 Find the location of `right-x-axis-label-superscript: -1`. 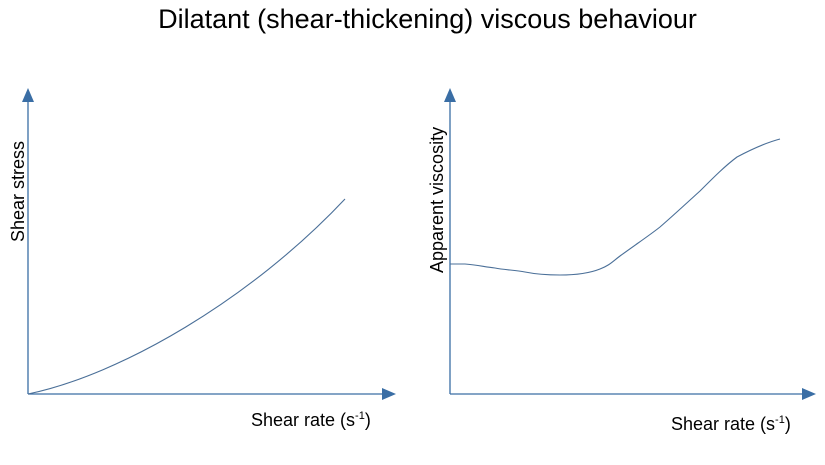

right-x-axis-label-superscript: -1 is located at coordinates (780, 420).